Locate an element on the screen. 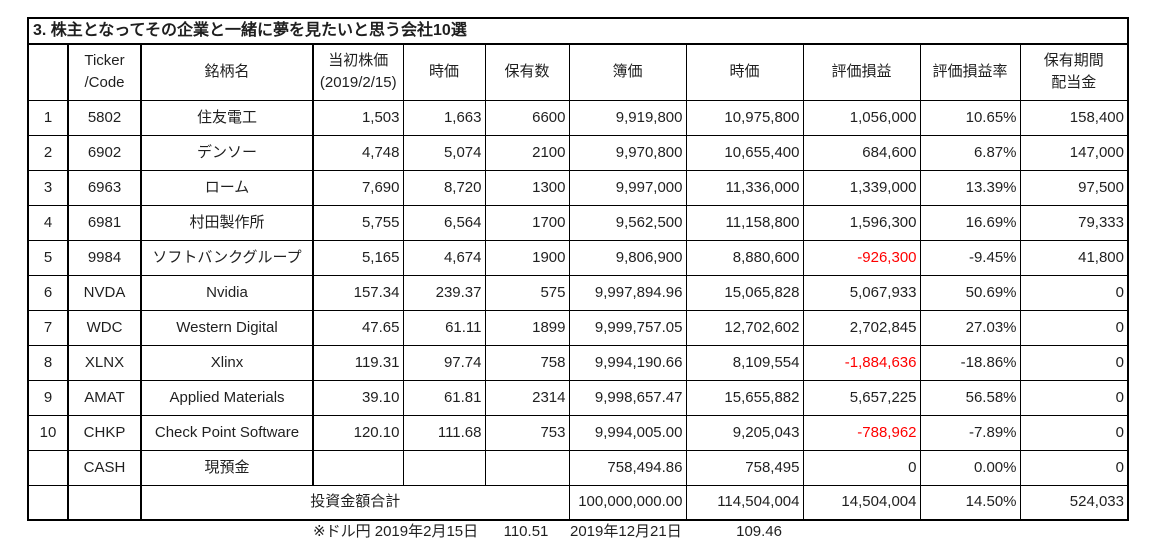 The image size is (1157, 544). cell-market-value: 11,336,000 is located at coordinates (744, 187).